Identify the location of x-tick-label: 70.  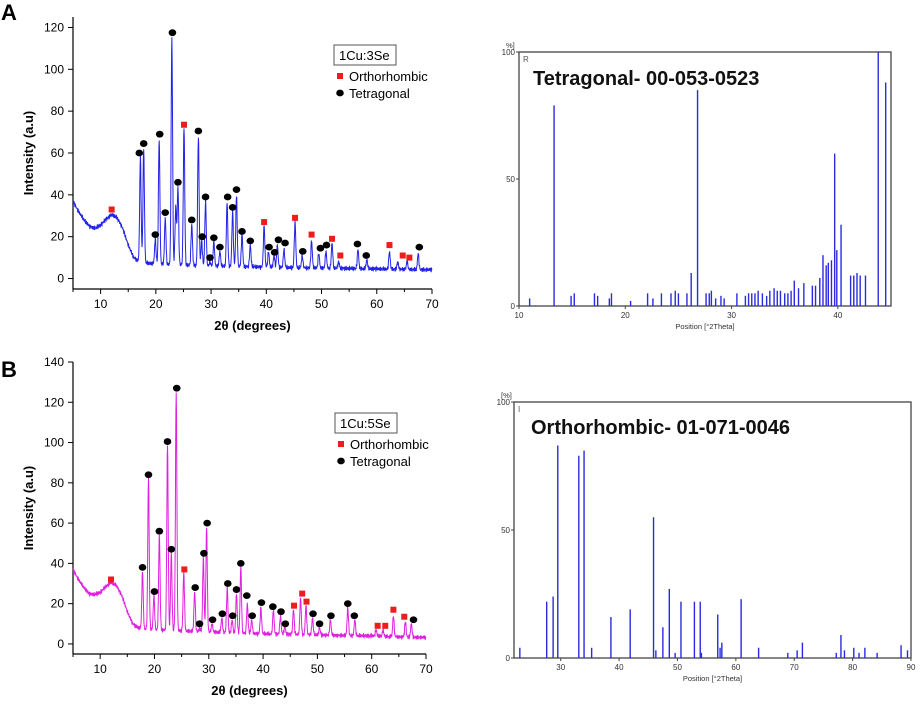
(794, 667).